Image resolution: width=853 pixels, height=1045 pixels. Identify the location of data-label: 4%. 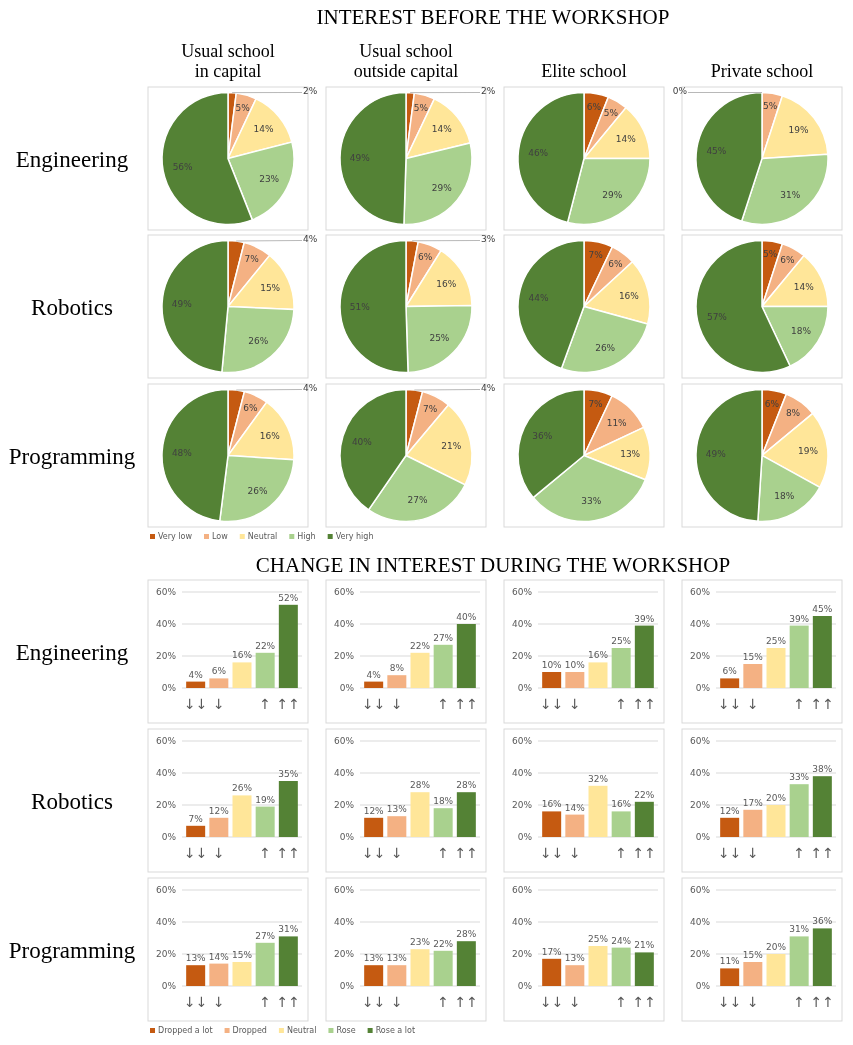
(374, 674).